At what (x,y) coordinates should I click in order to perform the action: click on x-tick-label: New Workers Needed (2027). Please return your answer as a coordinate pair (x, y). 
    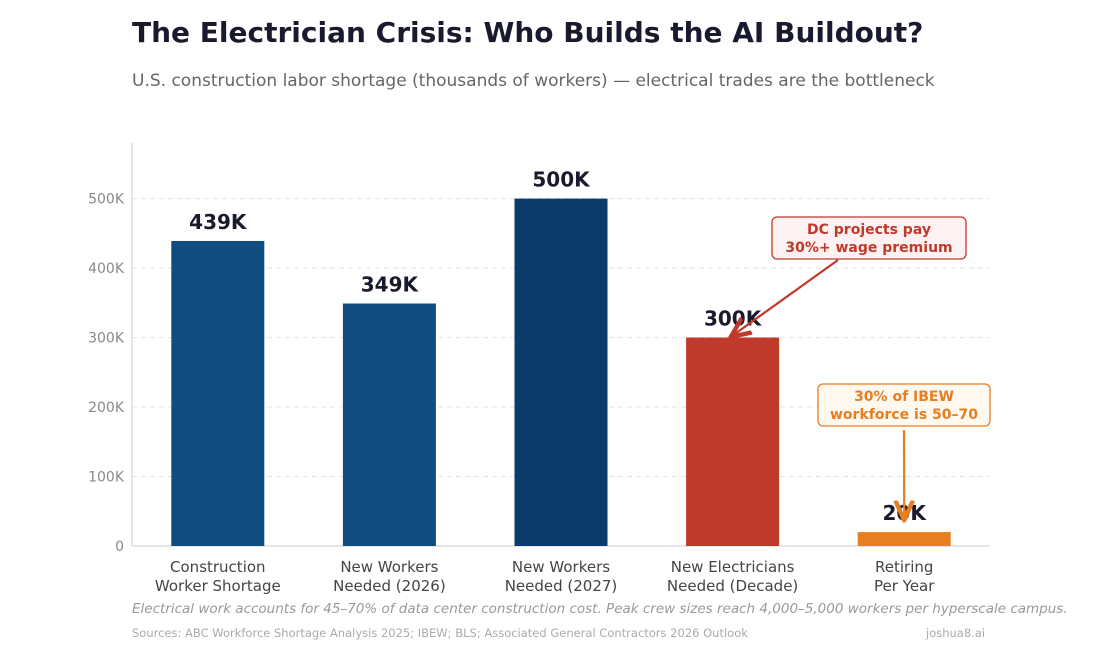
    Looking at the image, I should click on (561, 576).